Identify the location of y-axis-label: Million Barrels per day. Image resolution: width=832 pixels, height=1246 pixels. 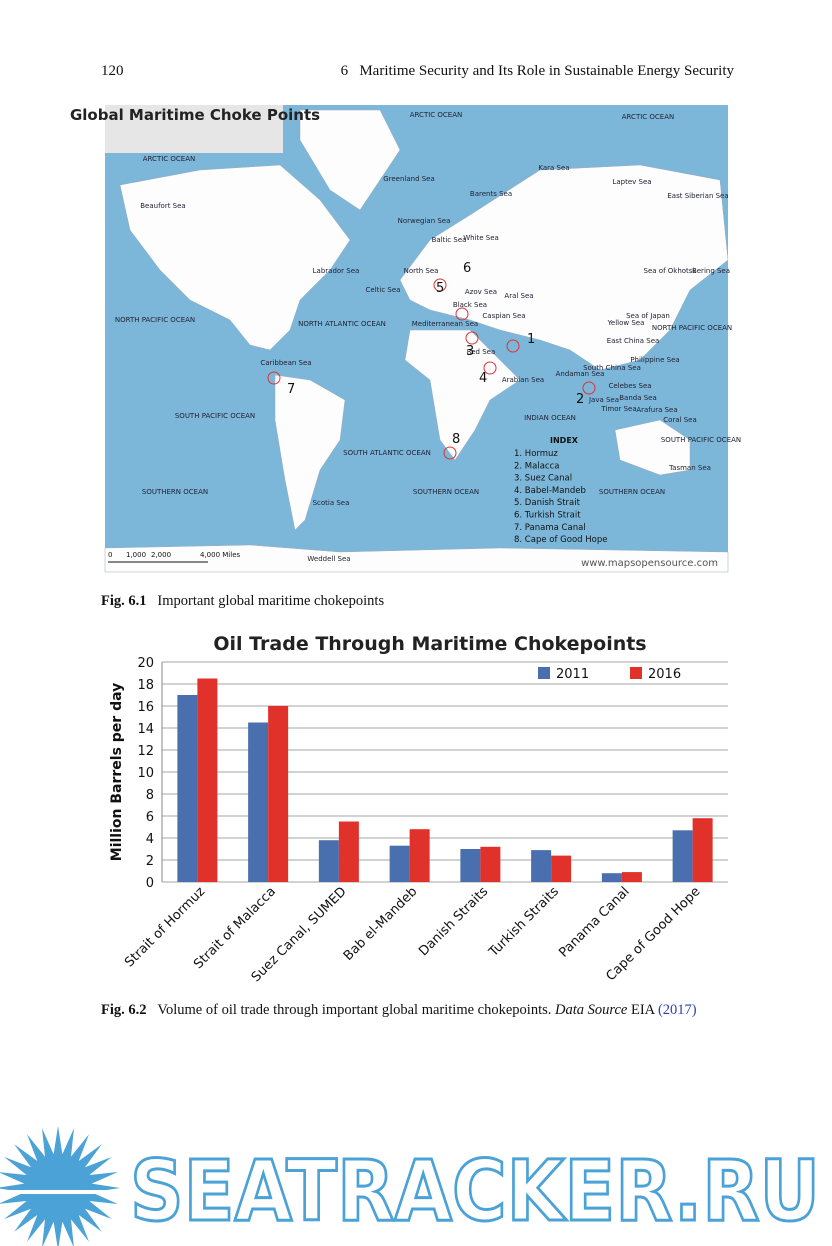
(117, 772).